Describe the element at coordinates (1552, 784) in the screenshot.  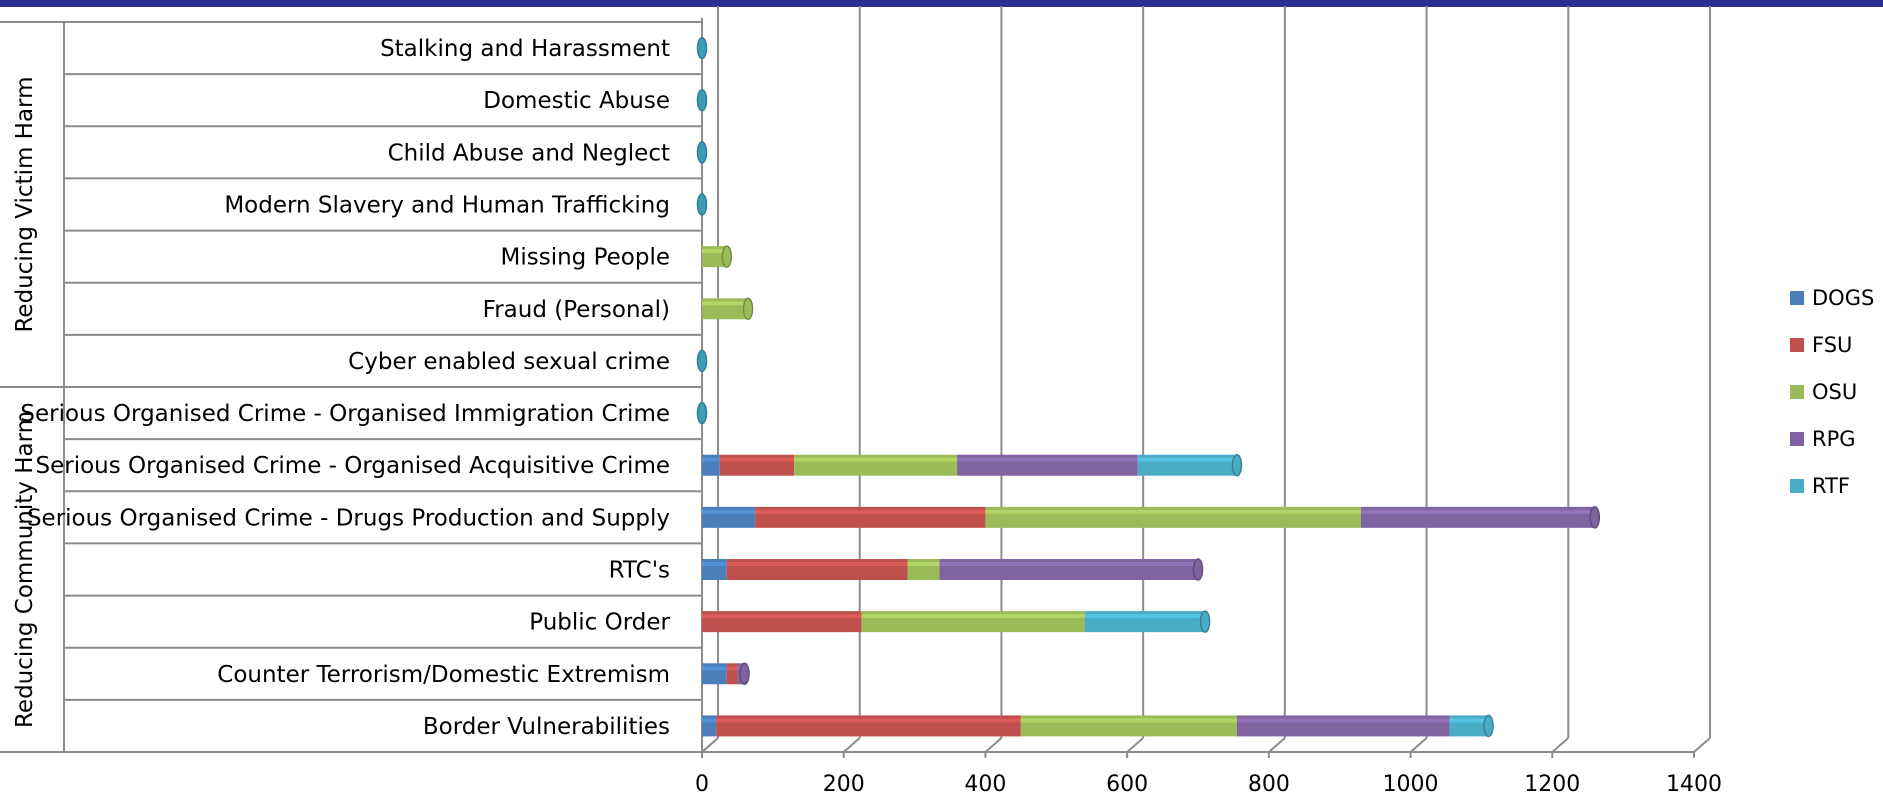
I see `tick-label-1200: 1200` at that location.